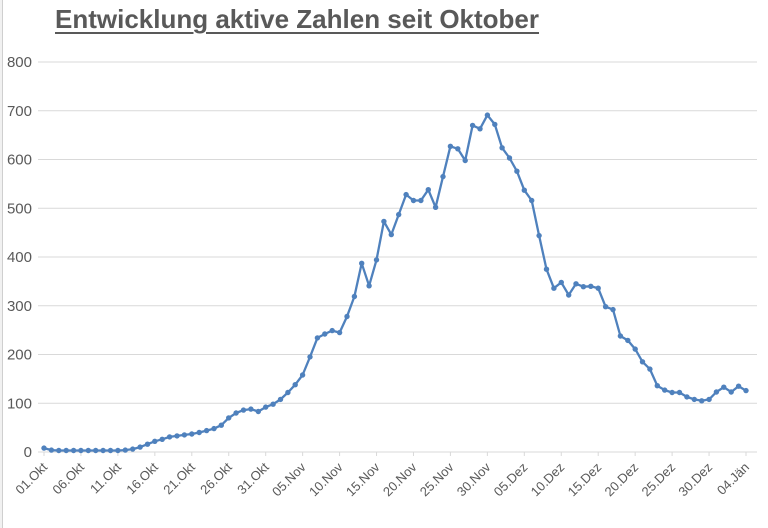  I want to click on x-axis-label-05.Dez: 05.Dez, so click(511, 480).